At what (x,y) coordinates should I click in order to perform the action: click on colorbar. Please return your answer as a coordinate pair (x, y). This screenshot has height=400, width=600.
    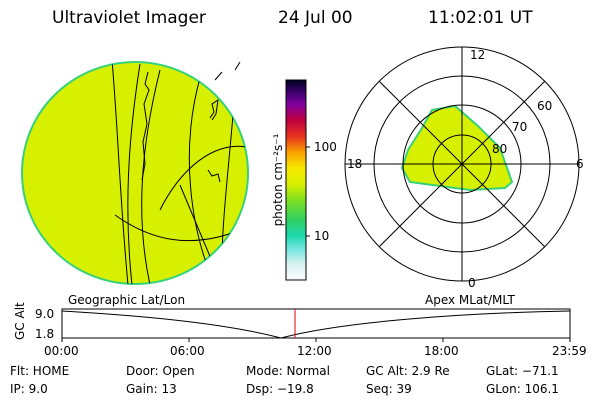
    Looking at the image, I should click on (297, 180).